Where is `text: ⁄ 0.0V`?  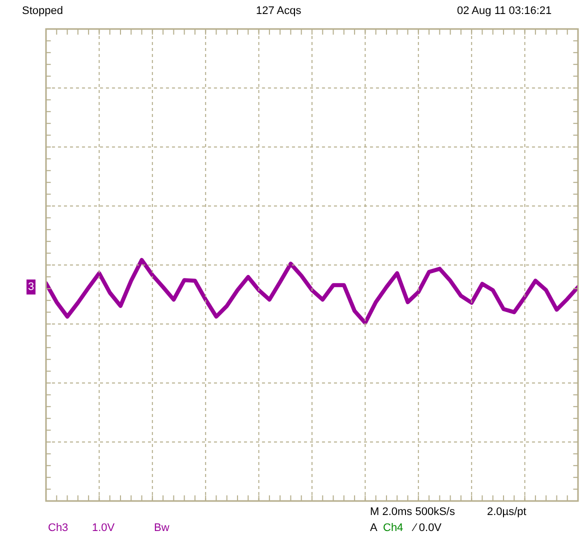 text: ⁄ 0.0V is located at coordinates (426, 528).